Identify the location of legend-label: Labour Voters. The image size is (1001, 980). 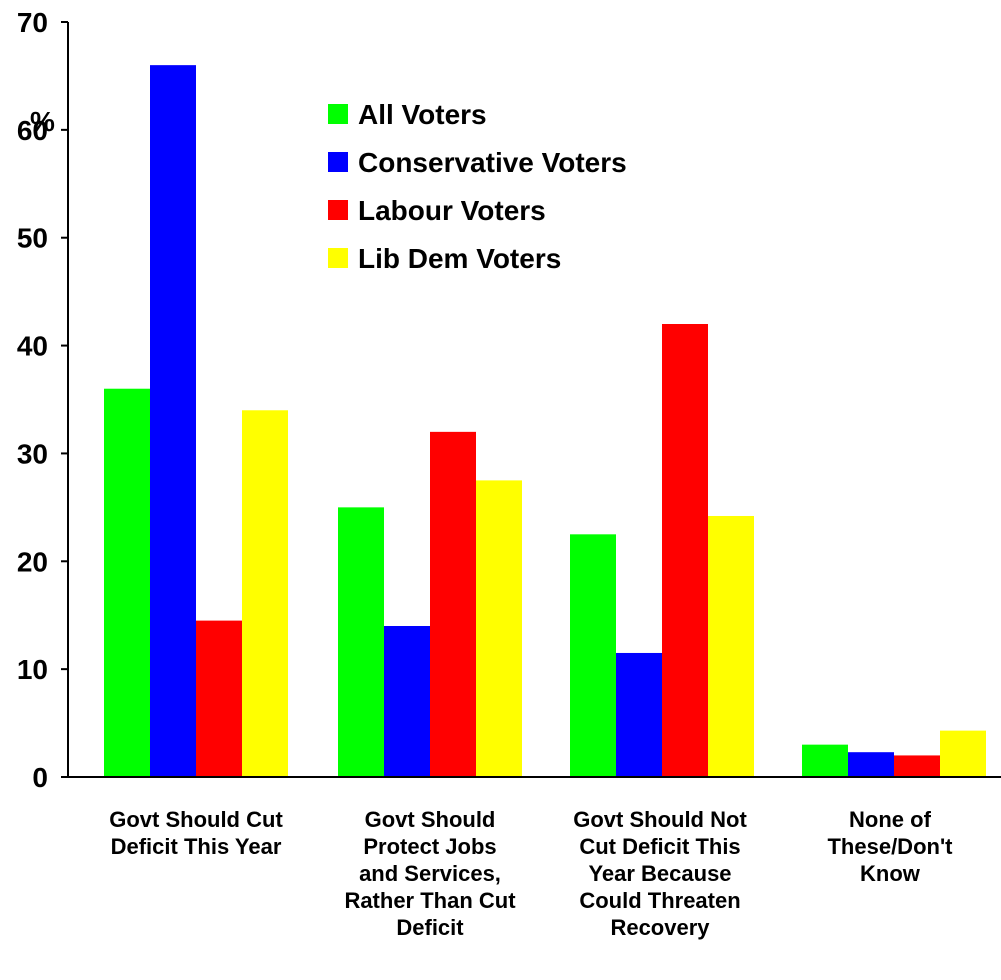
(452, 210).